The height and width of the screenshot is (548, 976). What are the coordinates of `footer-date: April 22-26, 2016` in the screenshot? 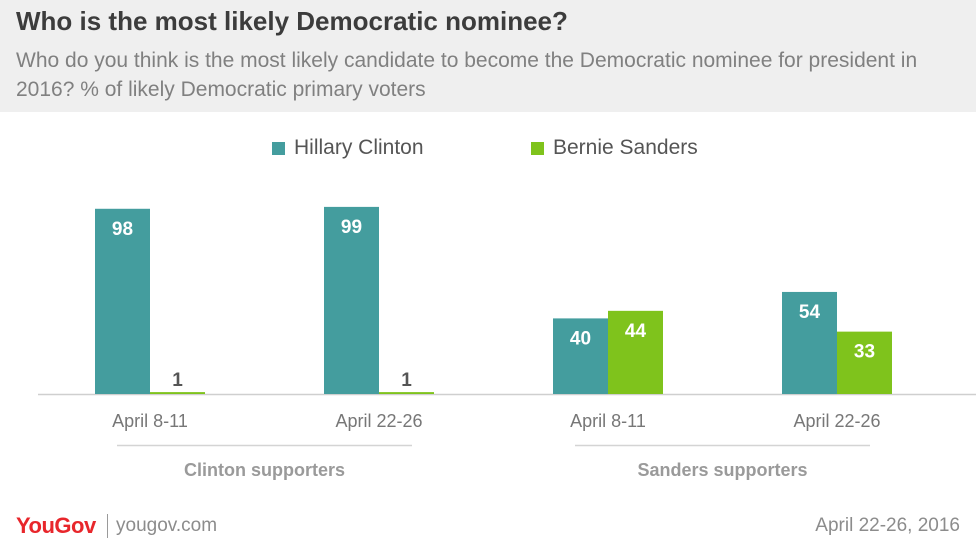 It's located at (887, 525).